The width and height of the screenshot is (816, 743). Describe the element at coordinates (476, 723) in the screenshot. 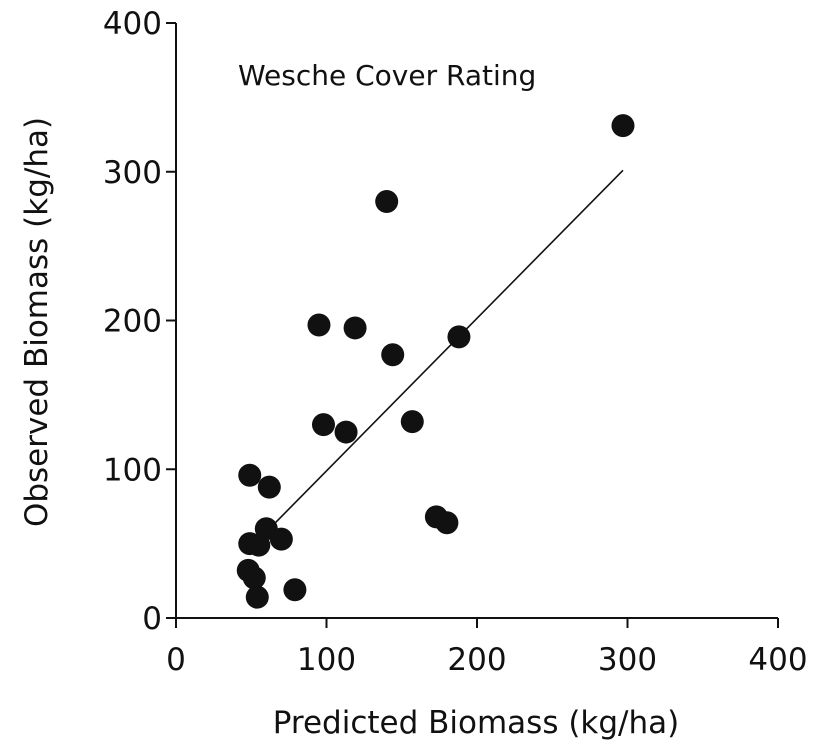

I see `x-axis-title: Predicted Biomass (kg/ha)` at that location.